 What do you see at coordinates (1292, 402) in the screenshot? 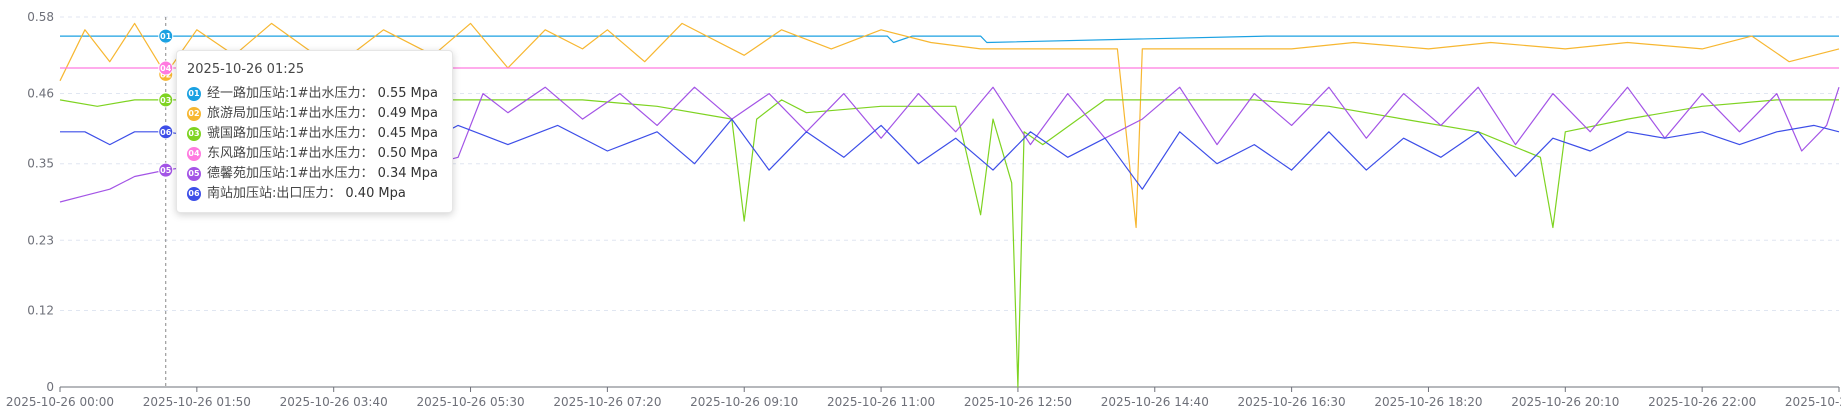
I see `x-tick-label: 2025-10-26 16:30` at bounding box center [1292, 402].